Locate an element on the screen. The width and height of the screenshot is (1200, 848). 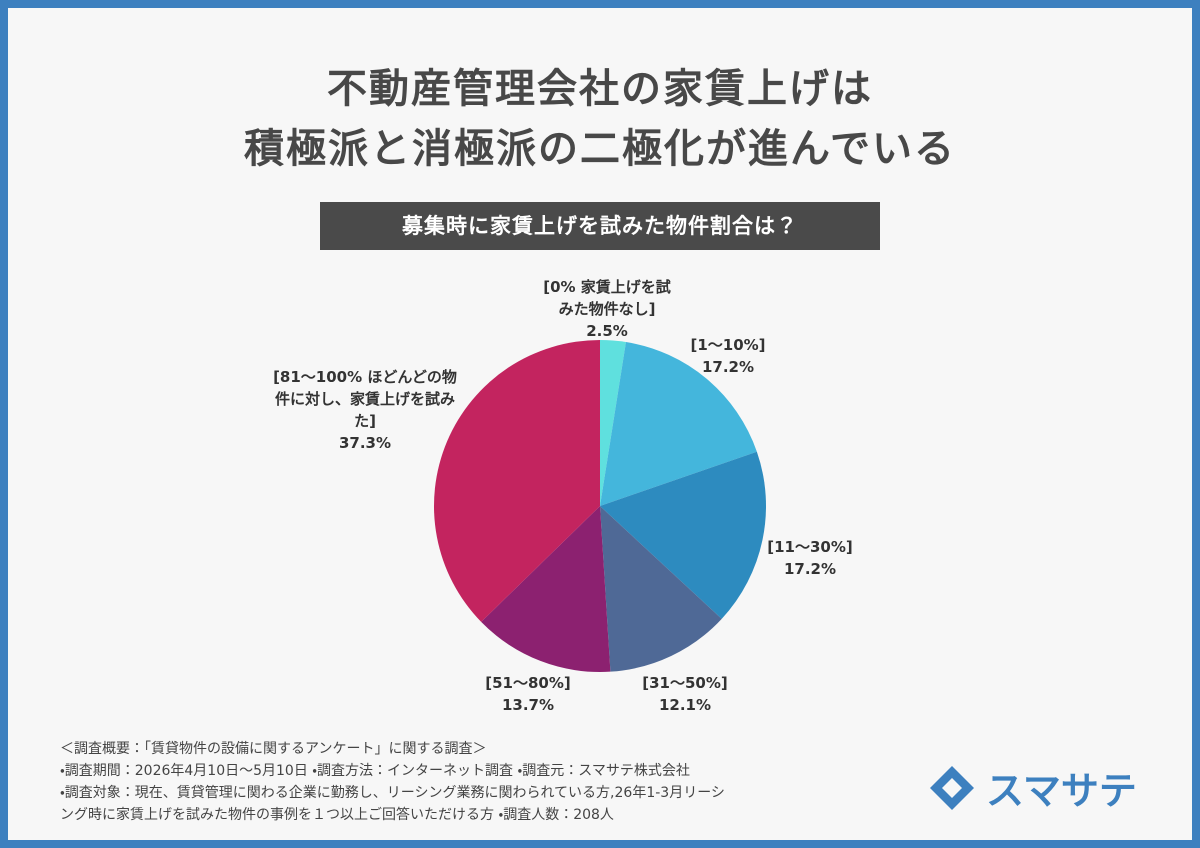
category-label: [1〜10%] is located at coordinates (728, 345).